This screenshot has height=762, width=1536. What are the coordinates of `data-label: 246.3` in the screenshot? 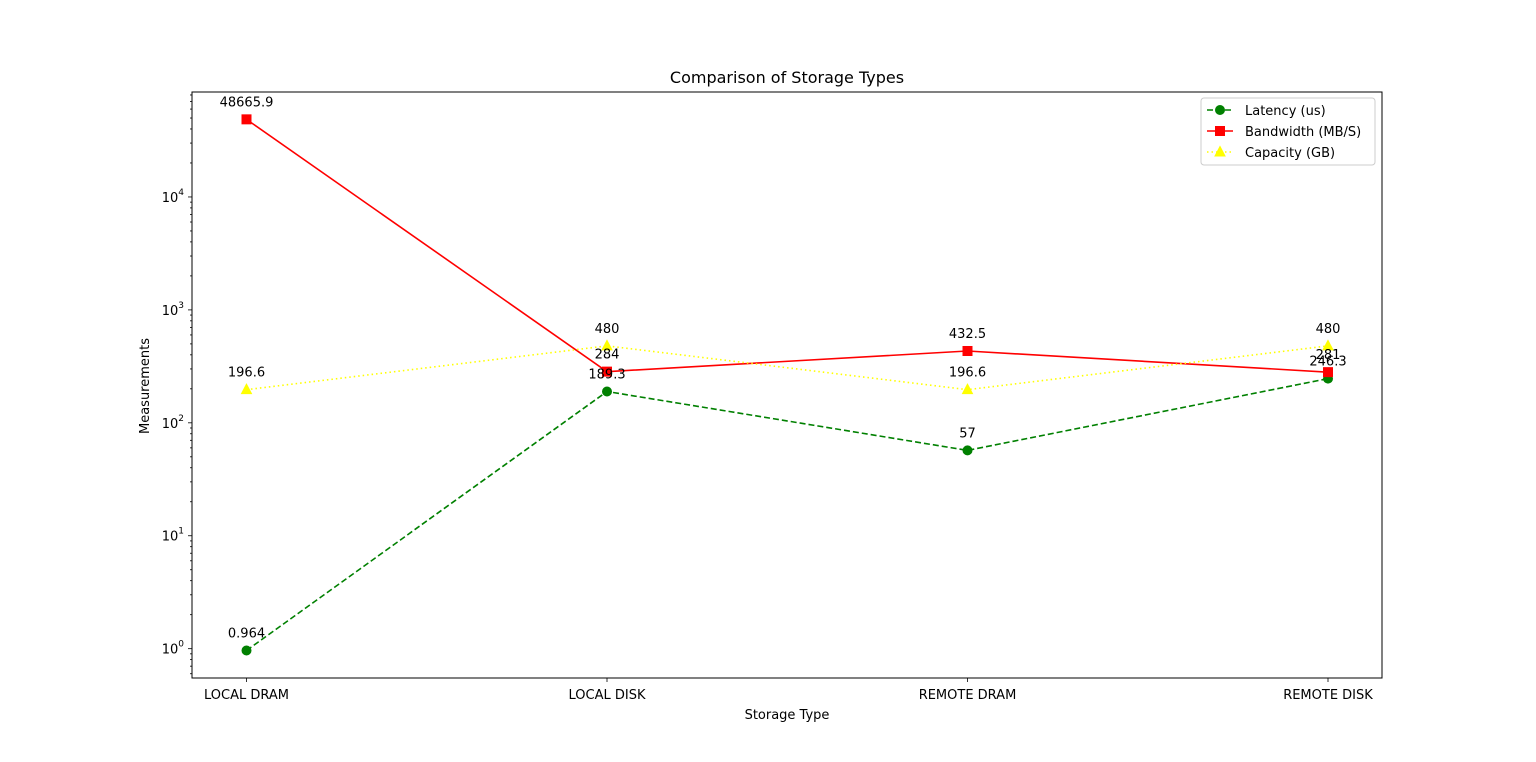 It's located at (1327, 362).